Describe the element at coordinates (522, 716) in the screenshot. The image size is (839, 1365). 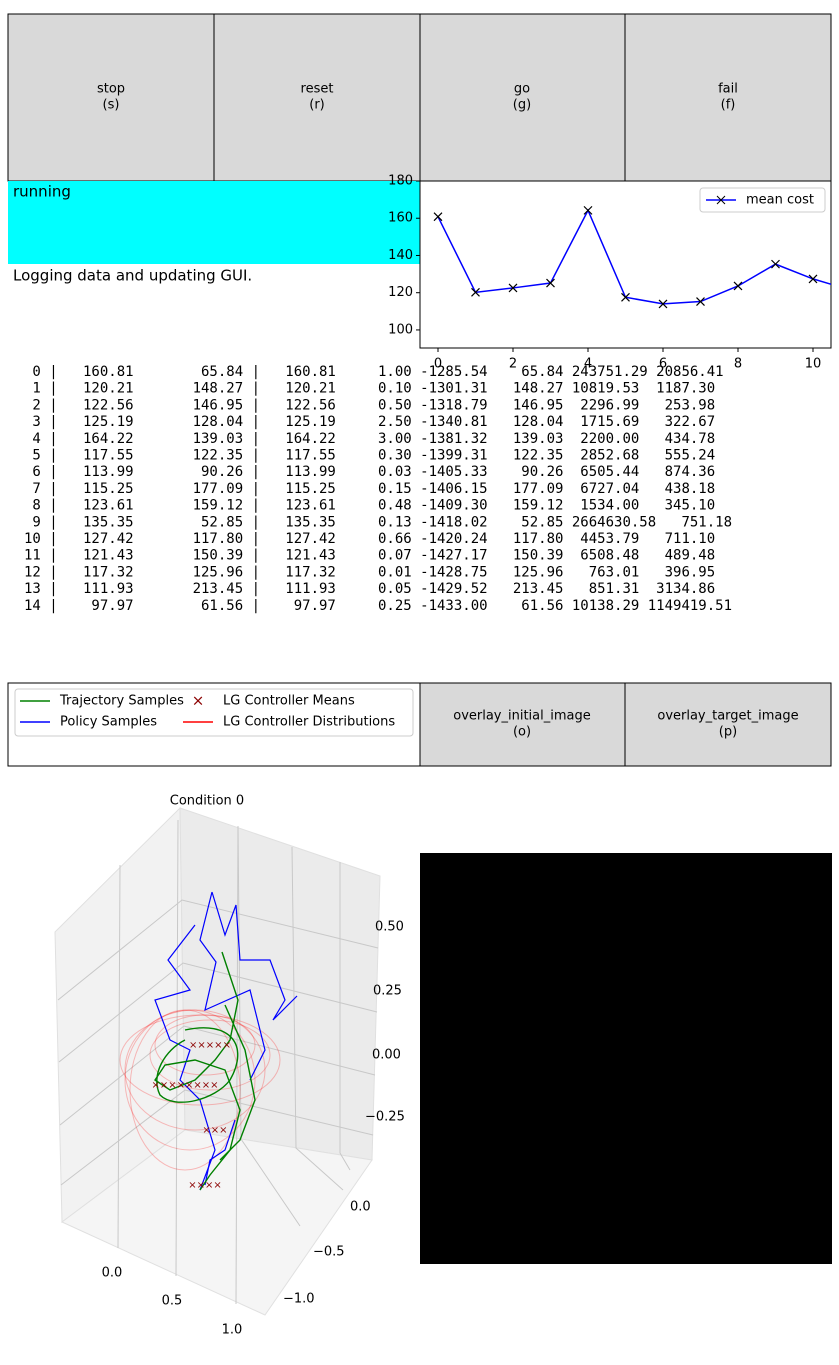
I see `button-label: overlay_initial_image` at that location.